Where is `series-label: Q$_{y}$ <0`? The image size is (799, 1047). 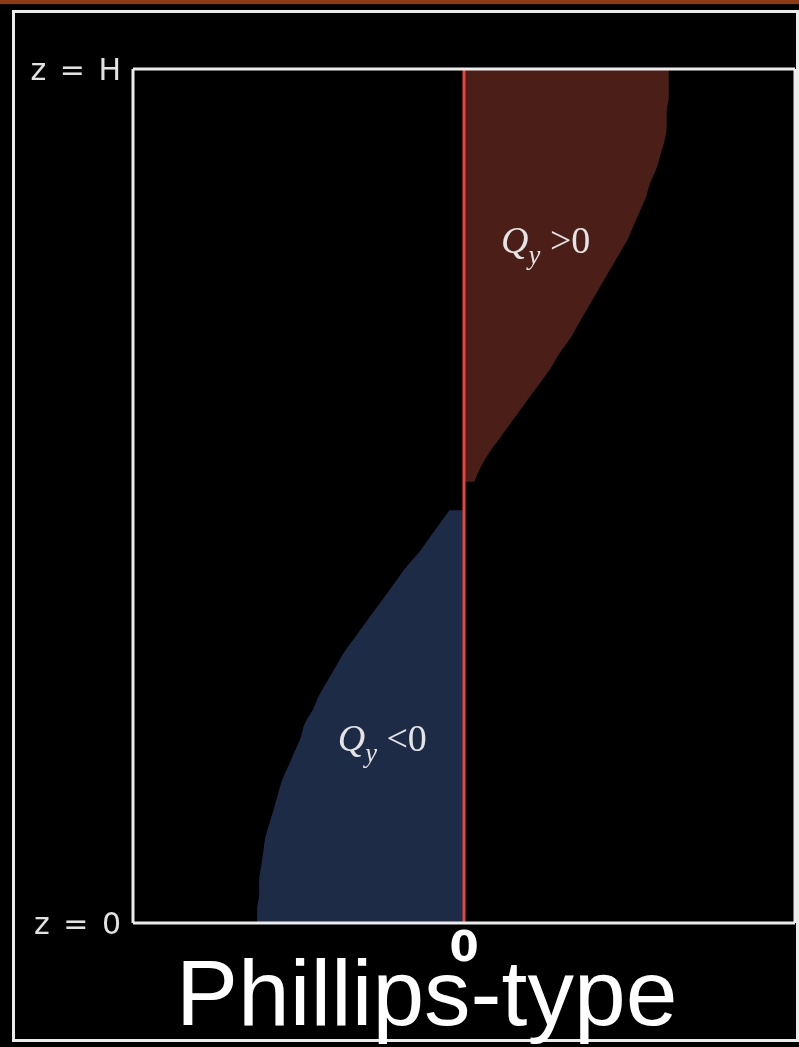
series-label: Q$_{y}$ <0 is located at coordinates (382, 742).